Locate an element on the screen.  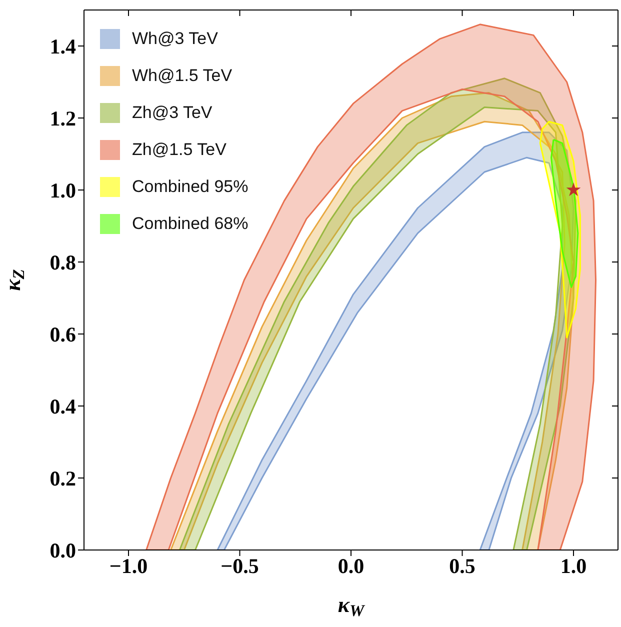
y-tick-label: 0.6 is located at coordinates (63, 334).